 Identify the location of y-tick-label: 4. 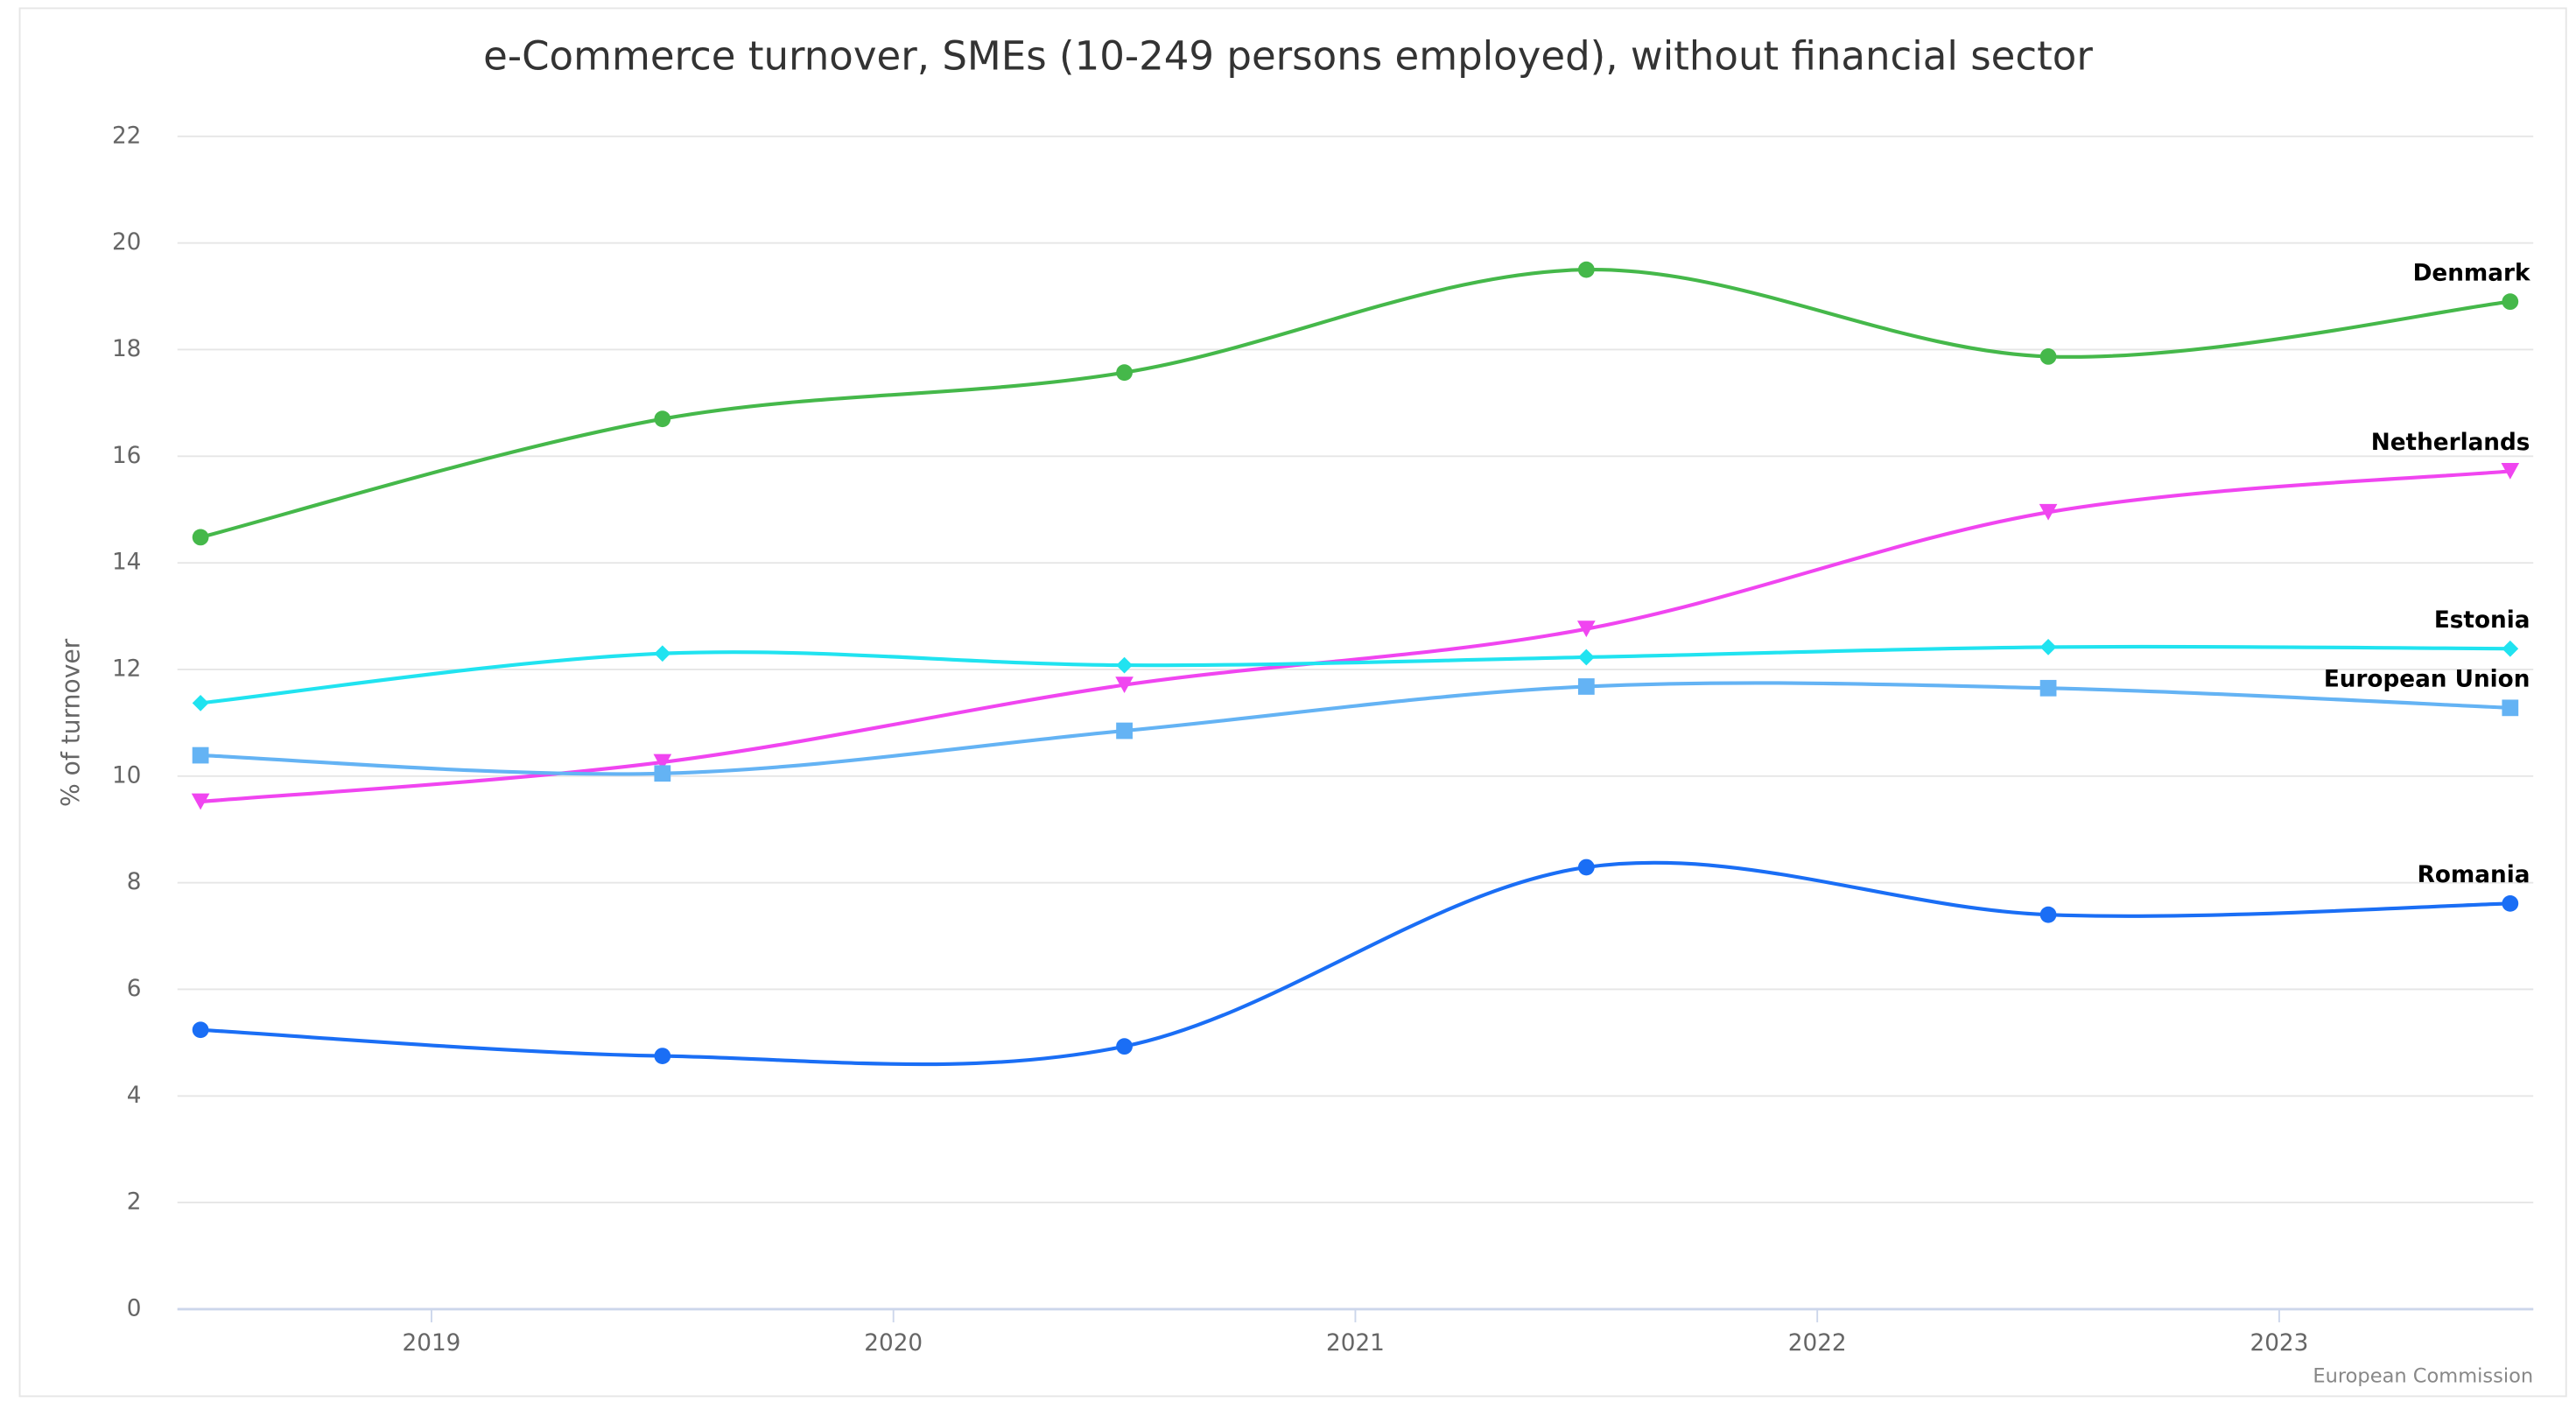
(134, 1096).